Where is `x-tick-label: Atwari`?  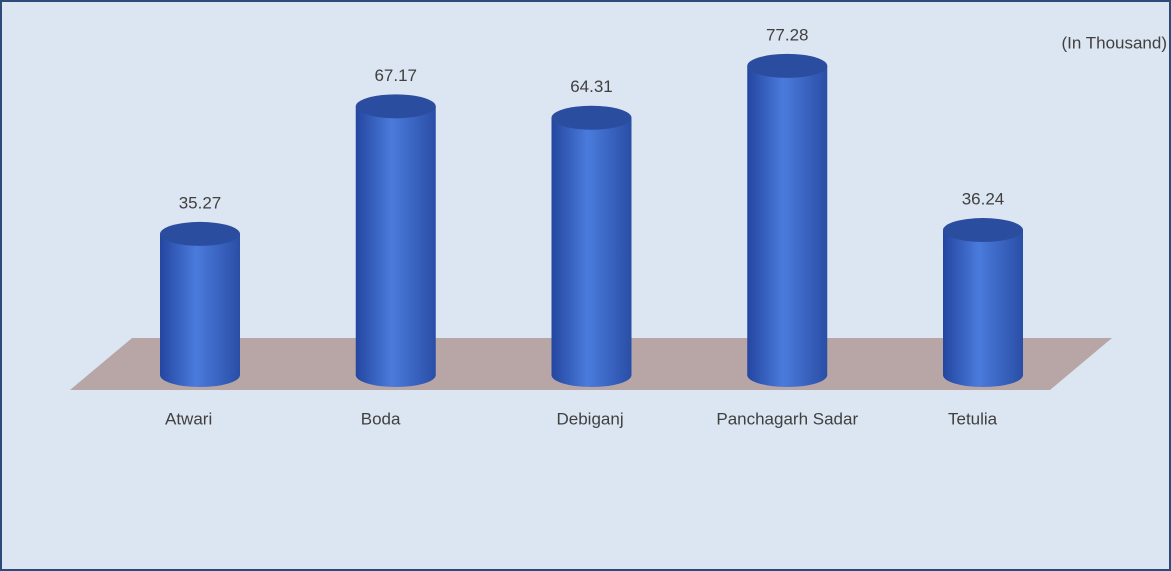 x-tick-label: Atwari is located at coordinates (188, 418).